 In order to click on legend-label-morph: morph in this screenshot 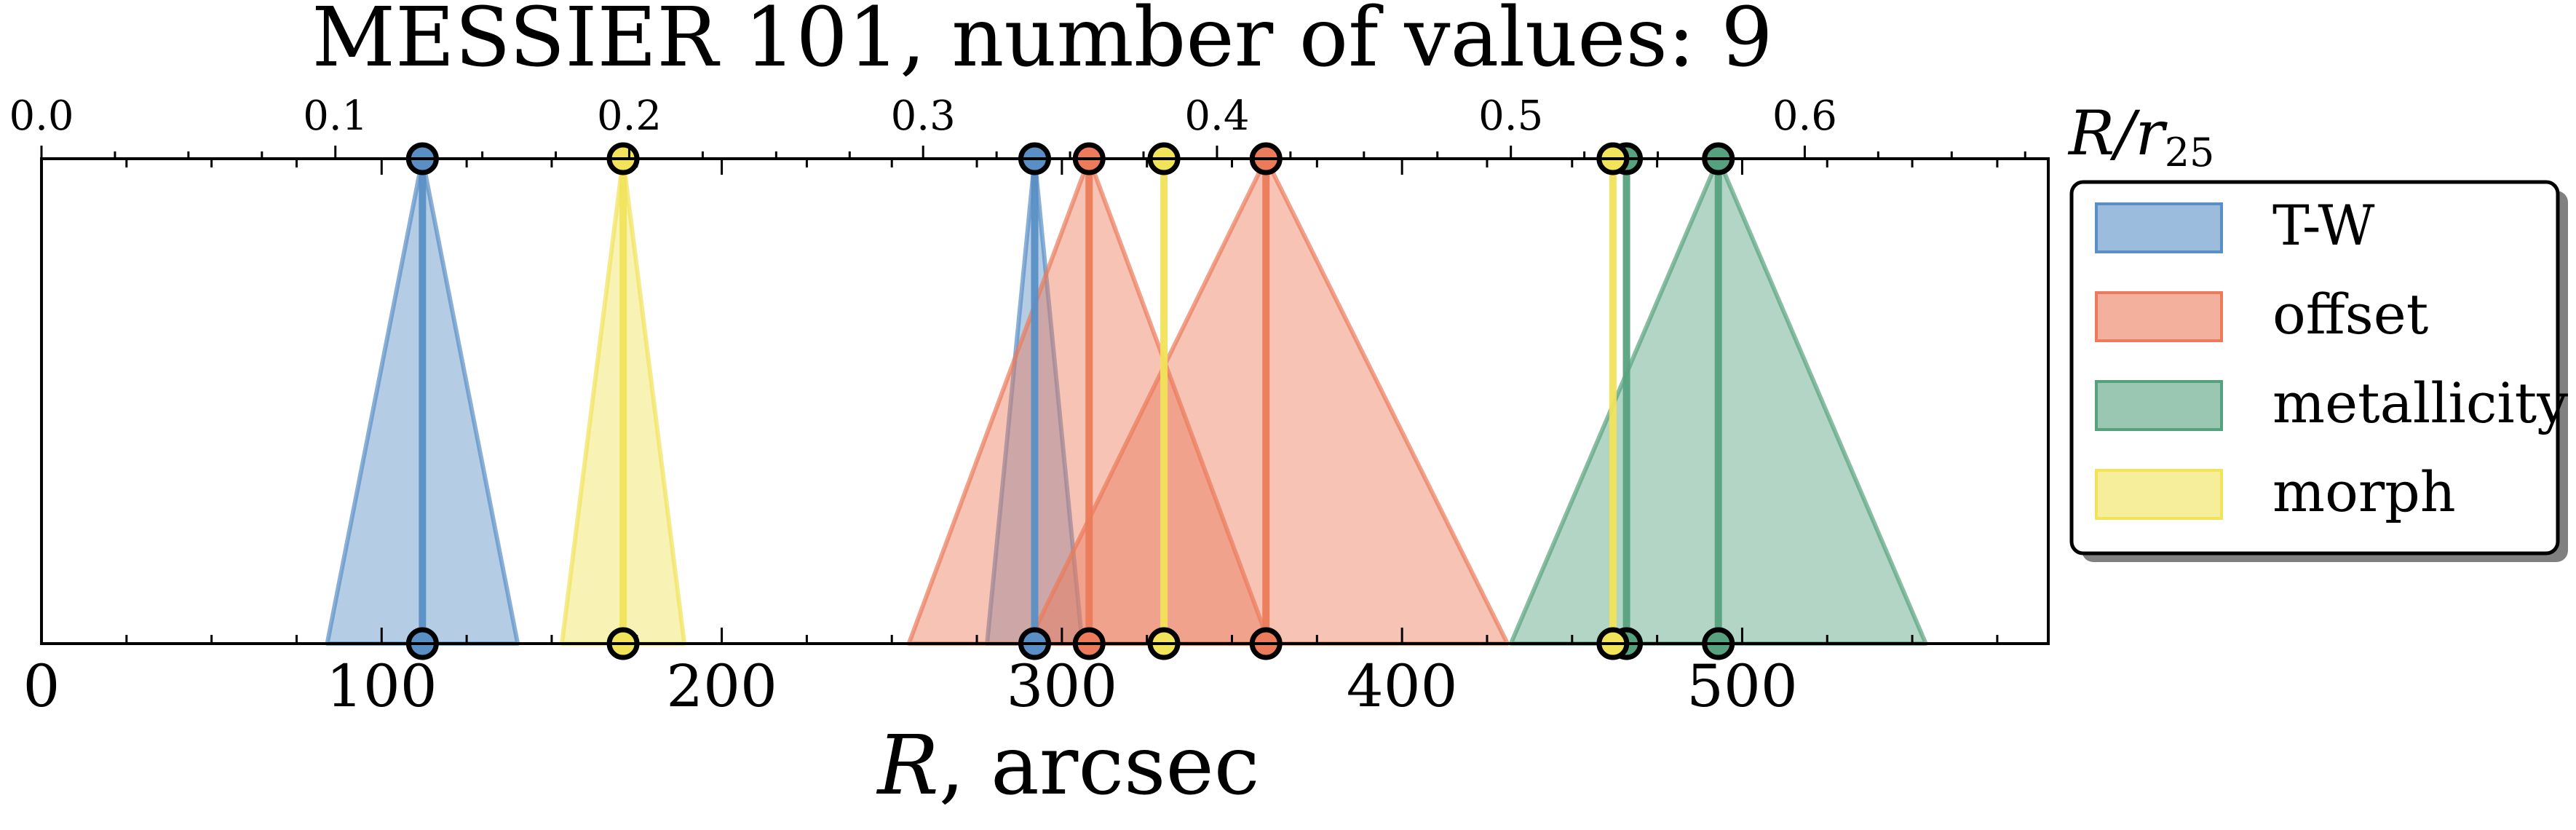, I will do `click(2364, 492)`.